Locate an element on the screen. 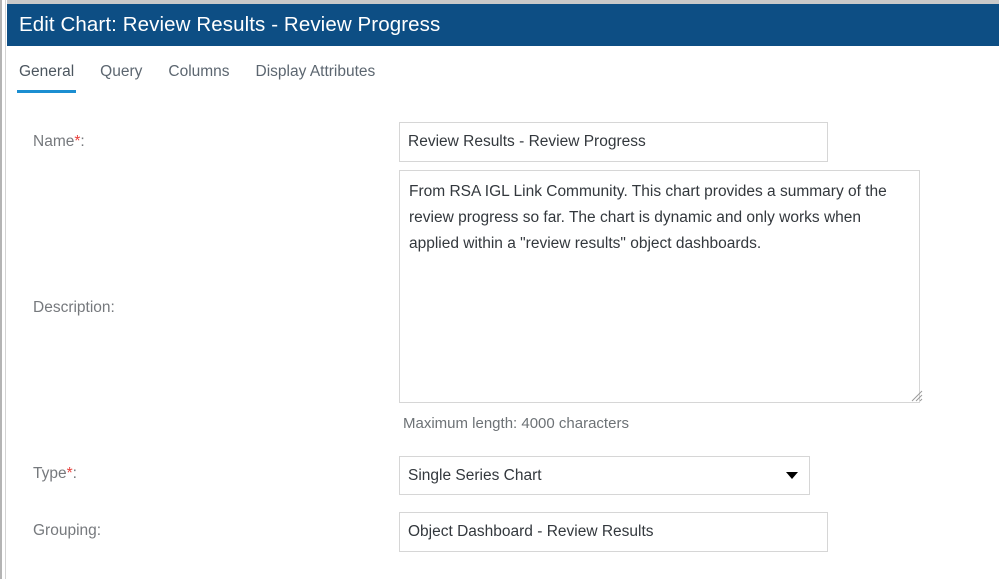 This screenshot has width=999, height=579. tab-query-label: Query is located at coordinates (121, 71).